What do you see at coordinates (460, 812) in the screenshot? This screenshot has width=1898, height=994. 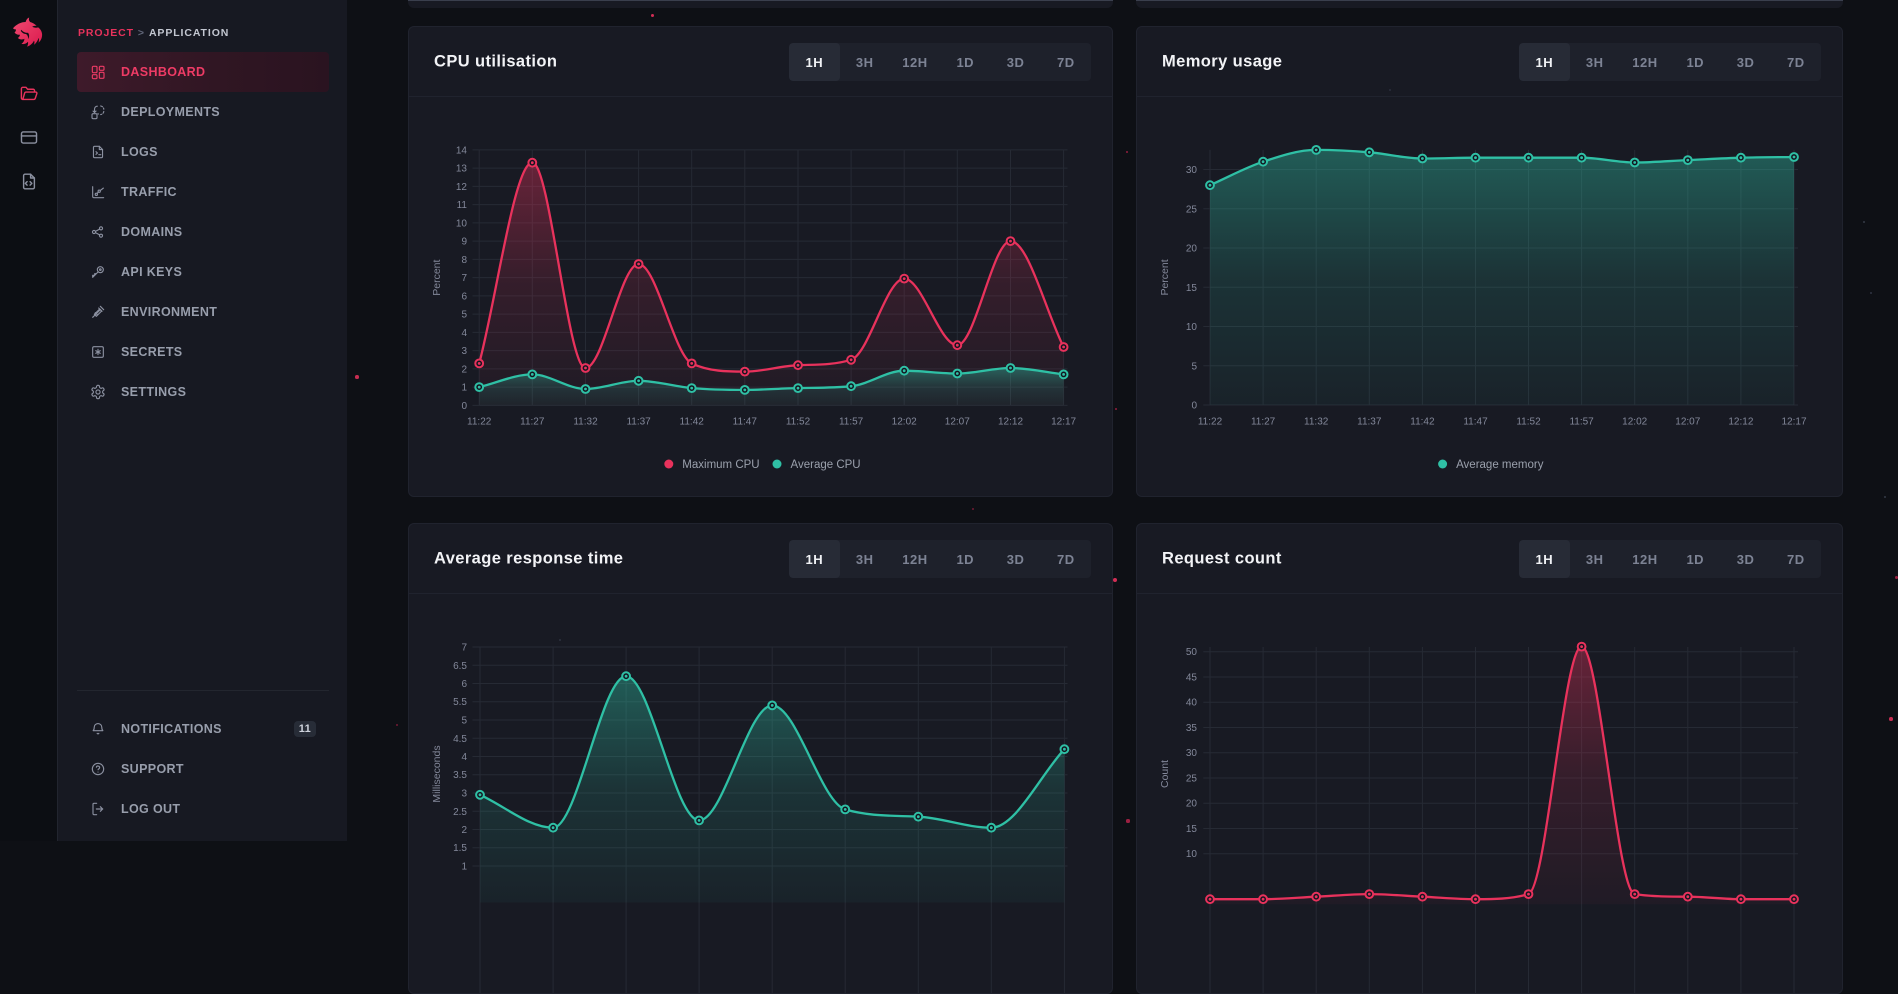 I see `svg-text: 2.5` at bounding box center [460, 812].